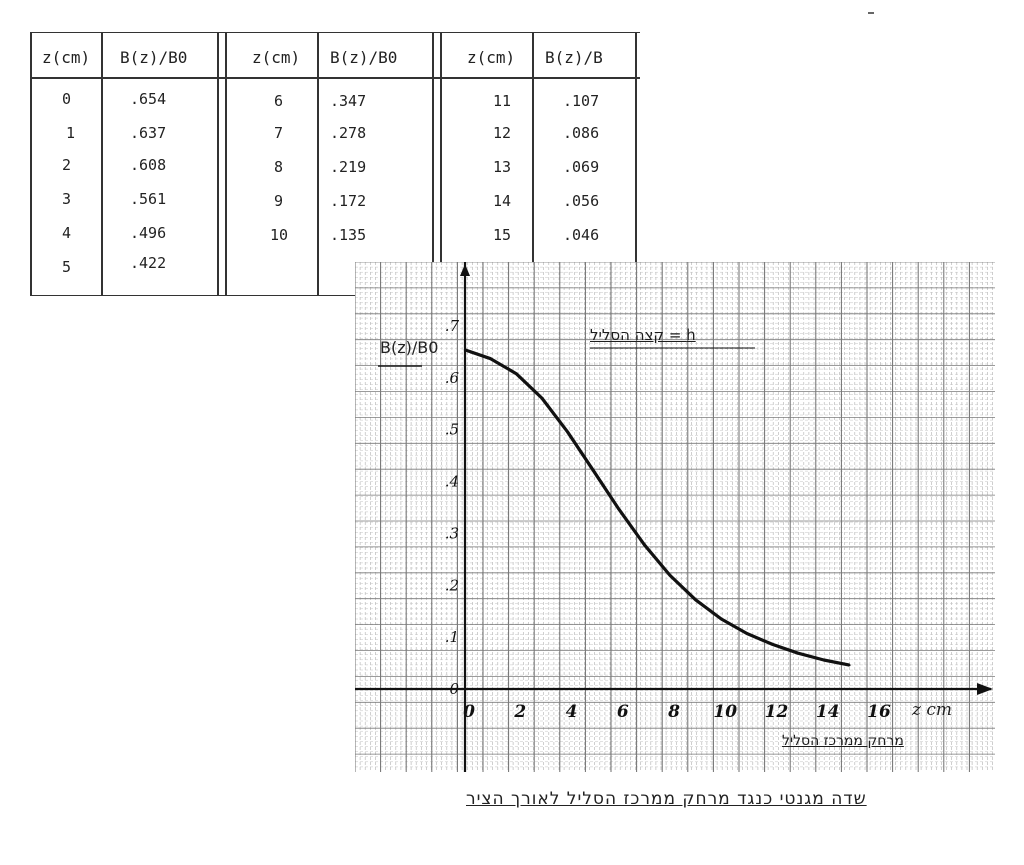 Image resolution: width=1024 pixels, height=865 pixels. What do you see at coordinates (452, 482) in the screenshot?
I see `y-tick-label: .4` at bounding box center [452, 482].